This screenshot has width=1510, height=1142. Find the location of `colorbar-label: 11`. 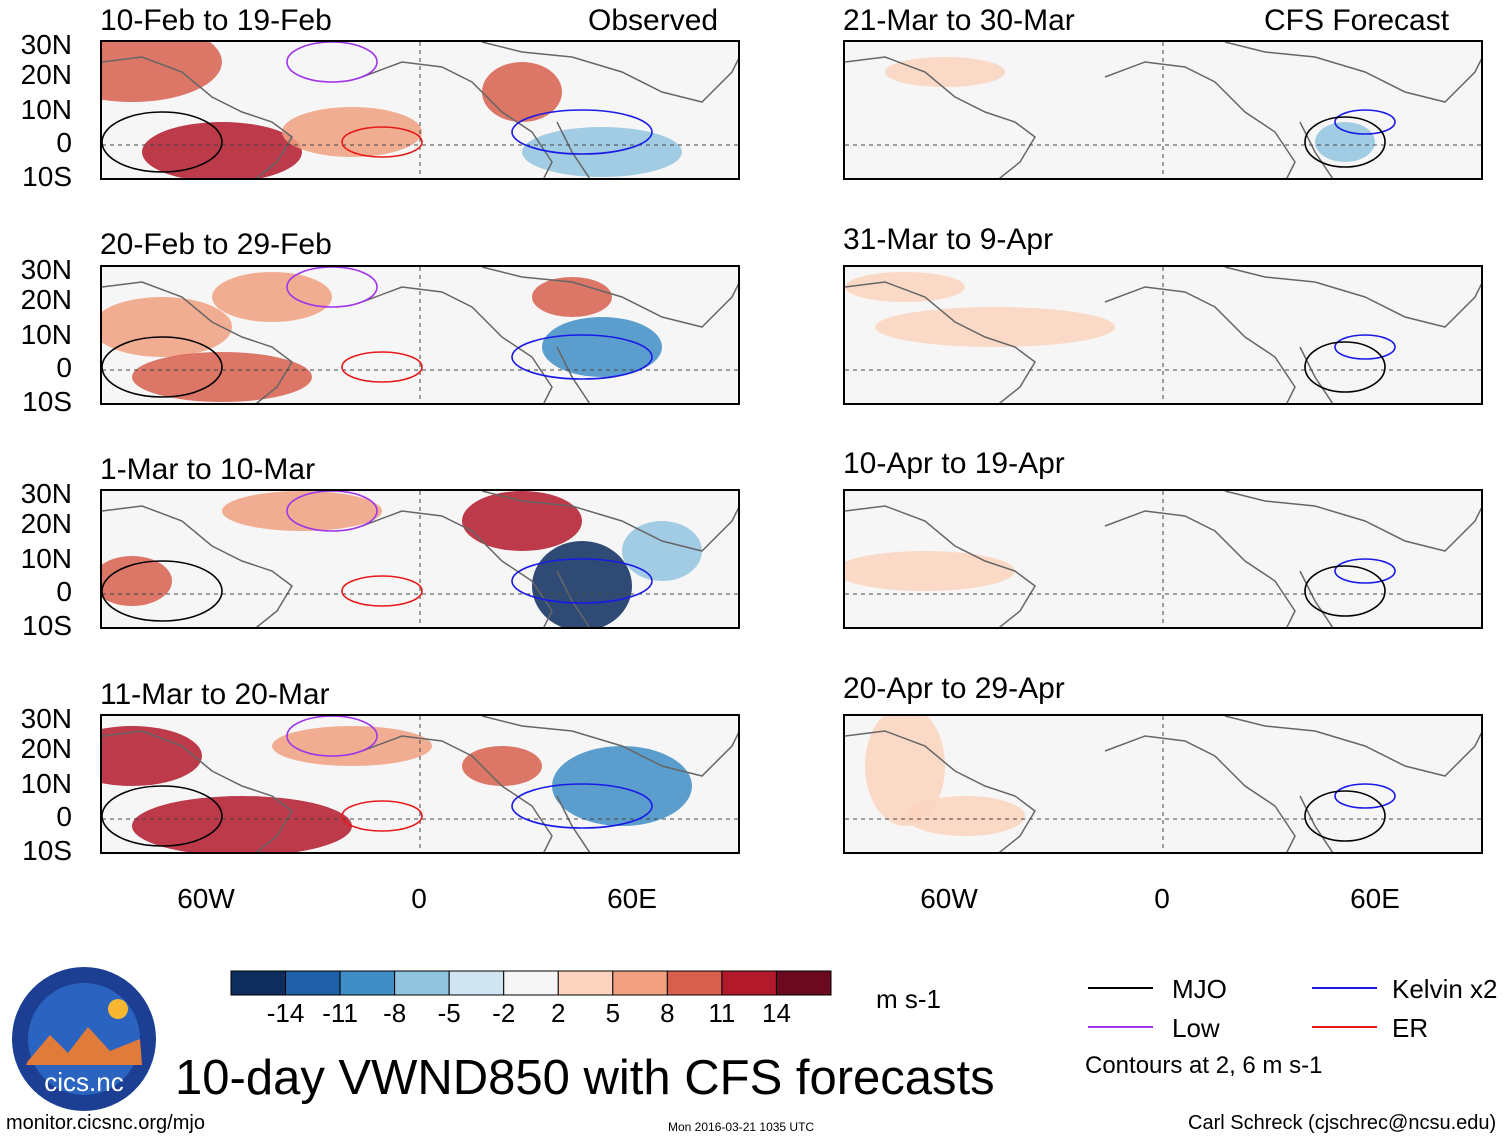

colorbar-label: 11 is located at coordinates (722, 1013).